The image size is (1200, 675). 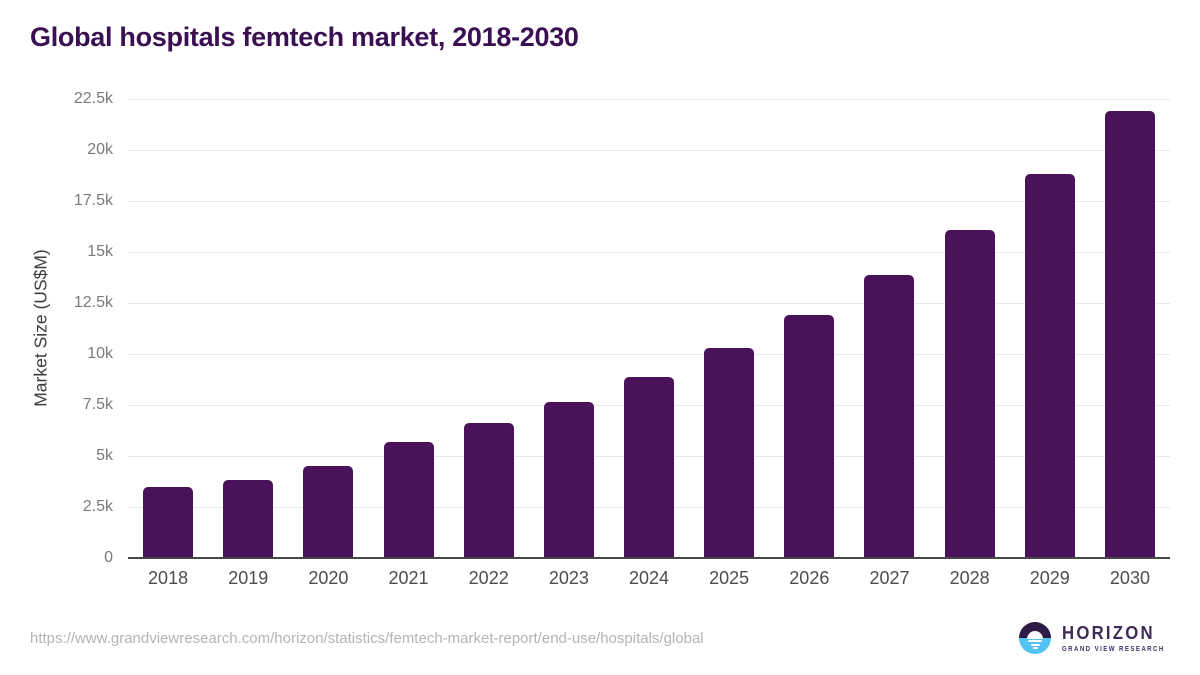 What do you see at coordinates (100, 251) in the screenshot?
I see `y-tick-label: 15k` at bounding box center [100, 251].